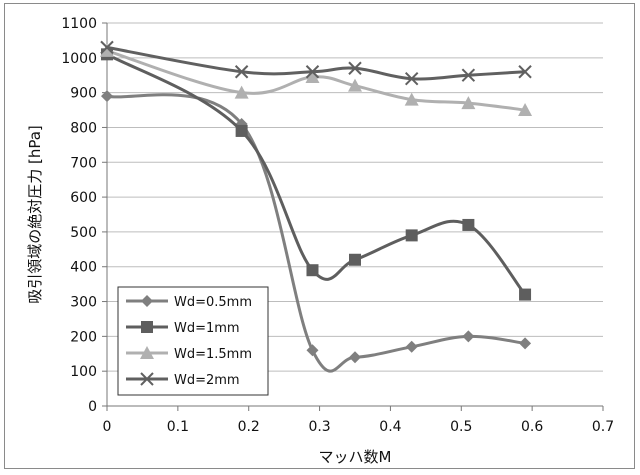  I want to click on x-tick-label: 0.3, so click(319, 427).